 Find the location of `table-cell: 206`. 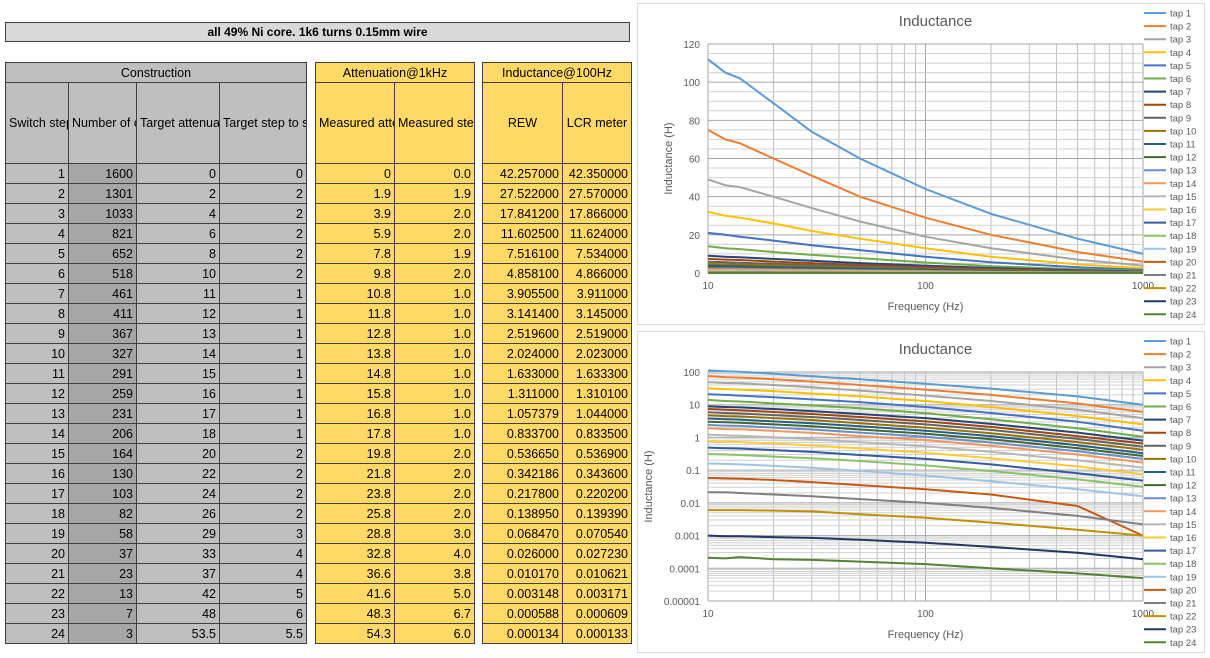

table-cell: 206 is located at coordinates (102, 433).